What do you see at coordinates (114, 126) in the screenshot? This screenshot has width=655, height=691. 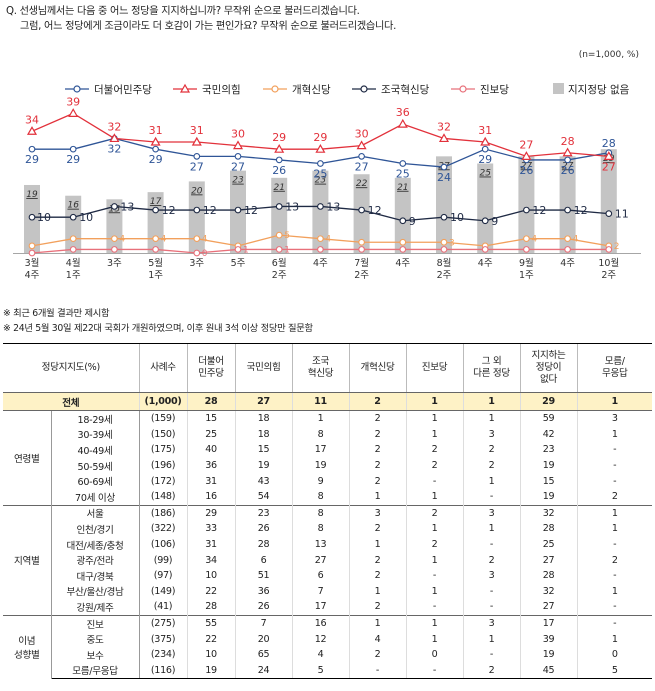 I see `series-data-label: 32` at bounding box center [114, 126].